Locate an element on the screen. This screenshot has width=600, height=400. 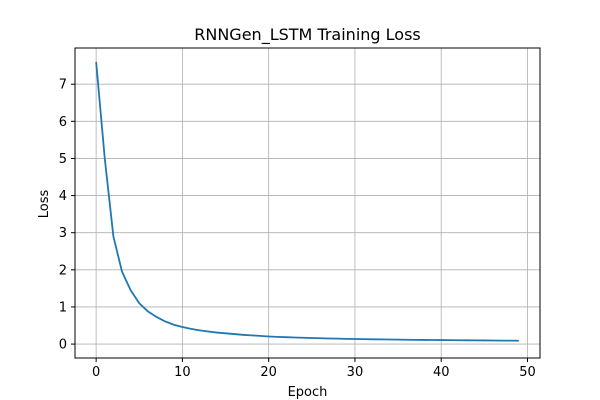
x-axis-label: Epoch is located at coordinates (308, 392).